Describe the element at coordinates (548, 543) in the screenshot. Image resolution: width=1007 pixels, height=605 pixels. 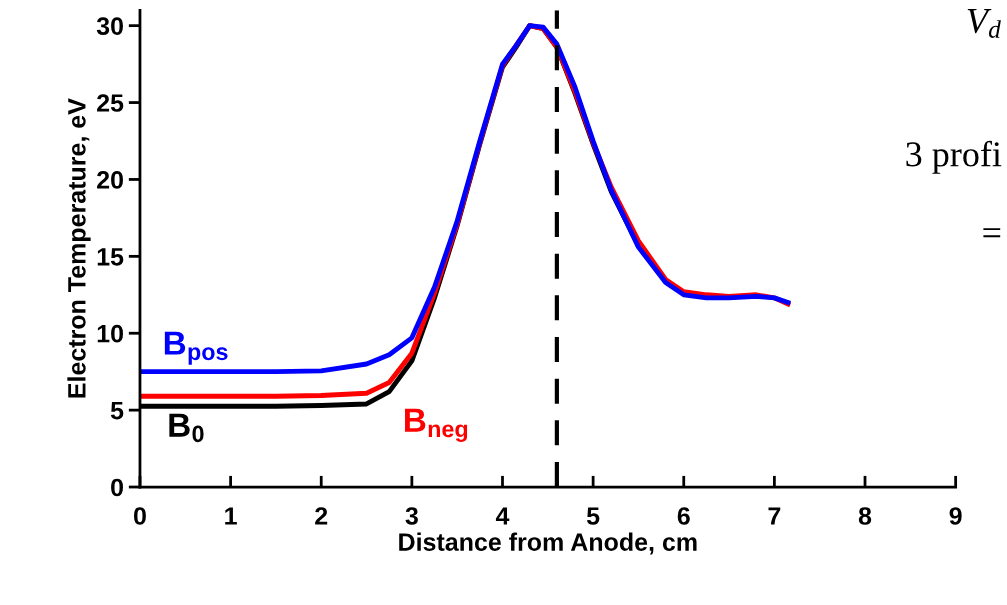
I see `x-axis-title: Distance from Anode, cm` at that location.